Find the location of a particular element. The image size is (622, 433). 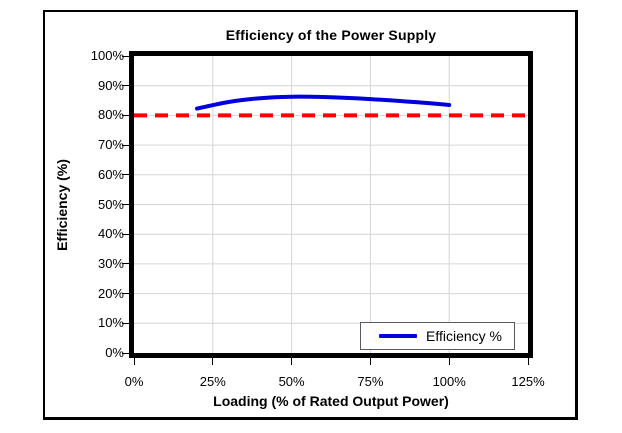

efficiency-curve is located at coordinates (323, 102).